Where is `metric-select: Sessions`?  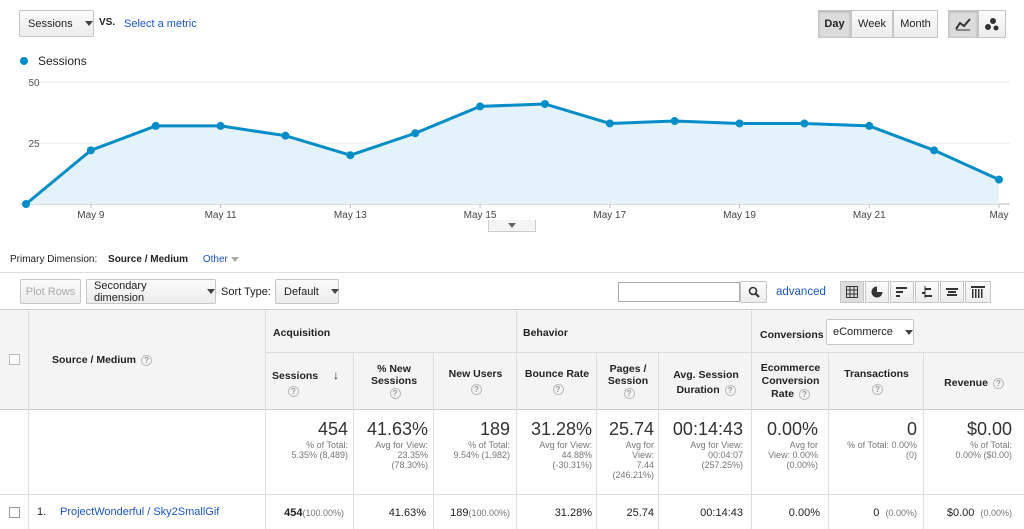 metric-select: Sessions is located at coordinates (56, 23).